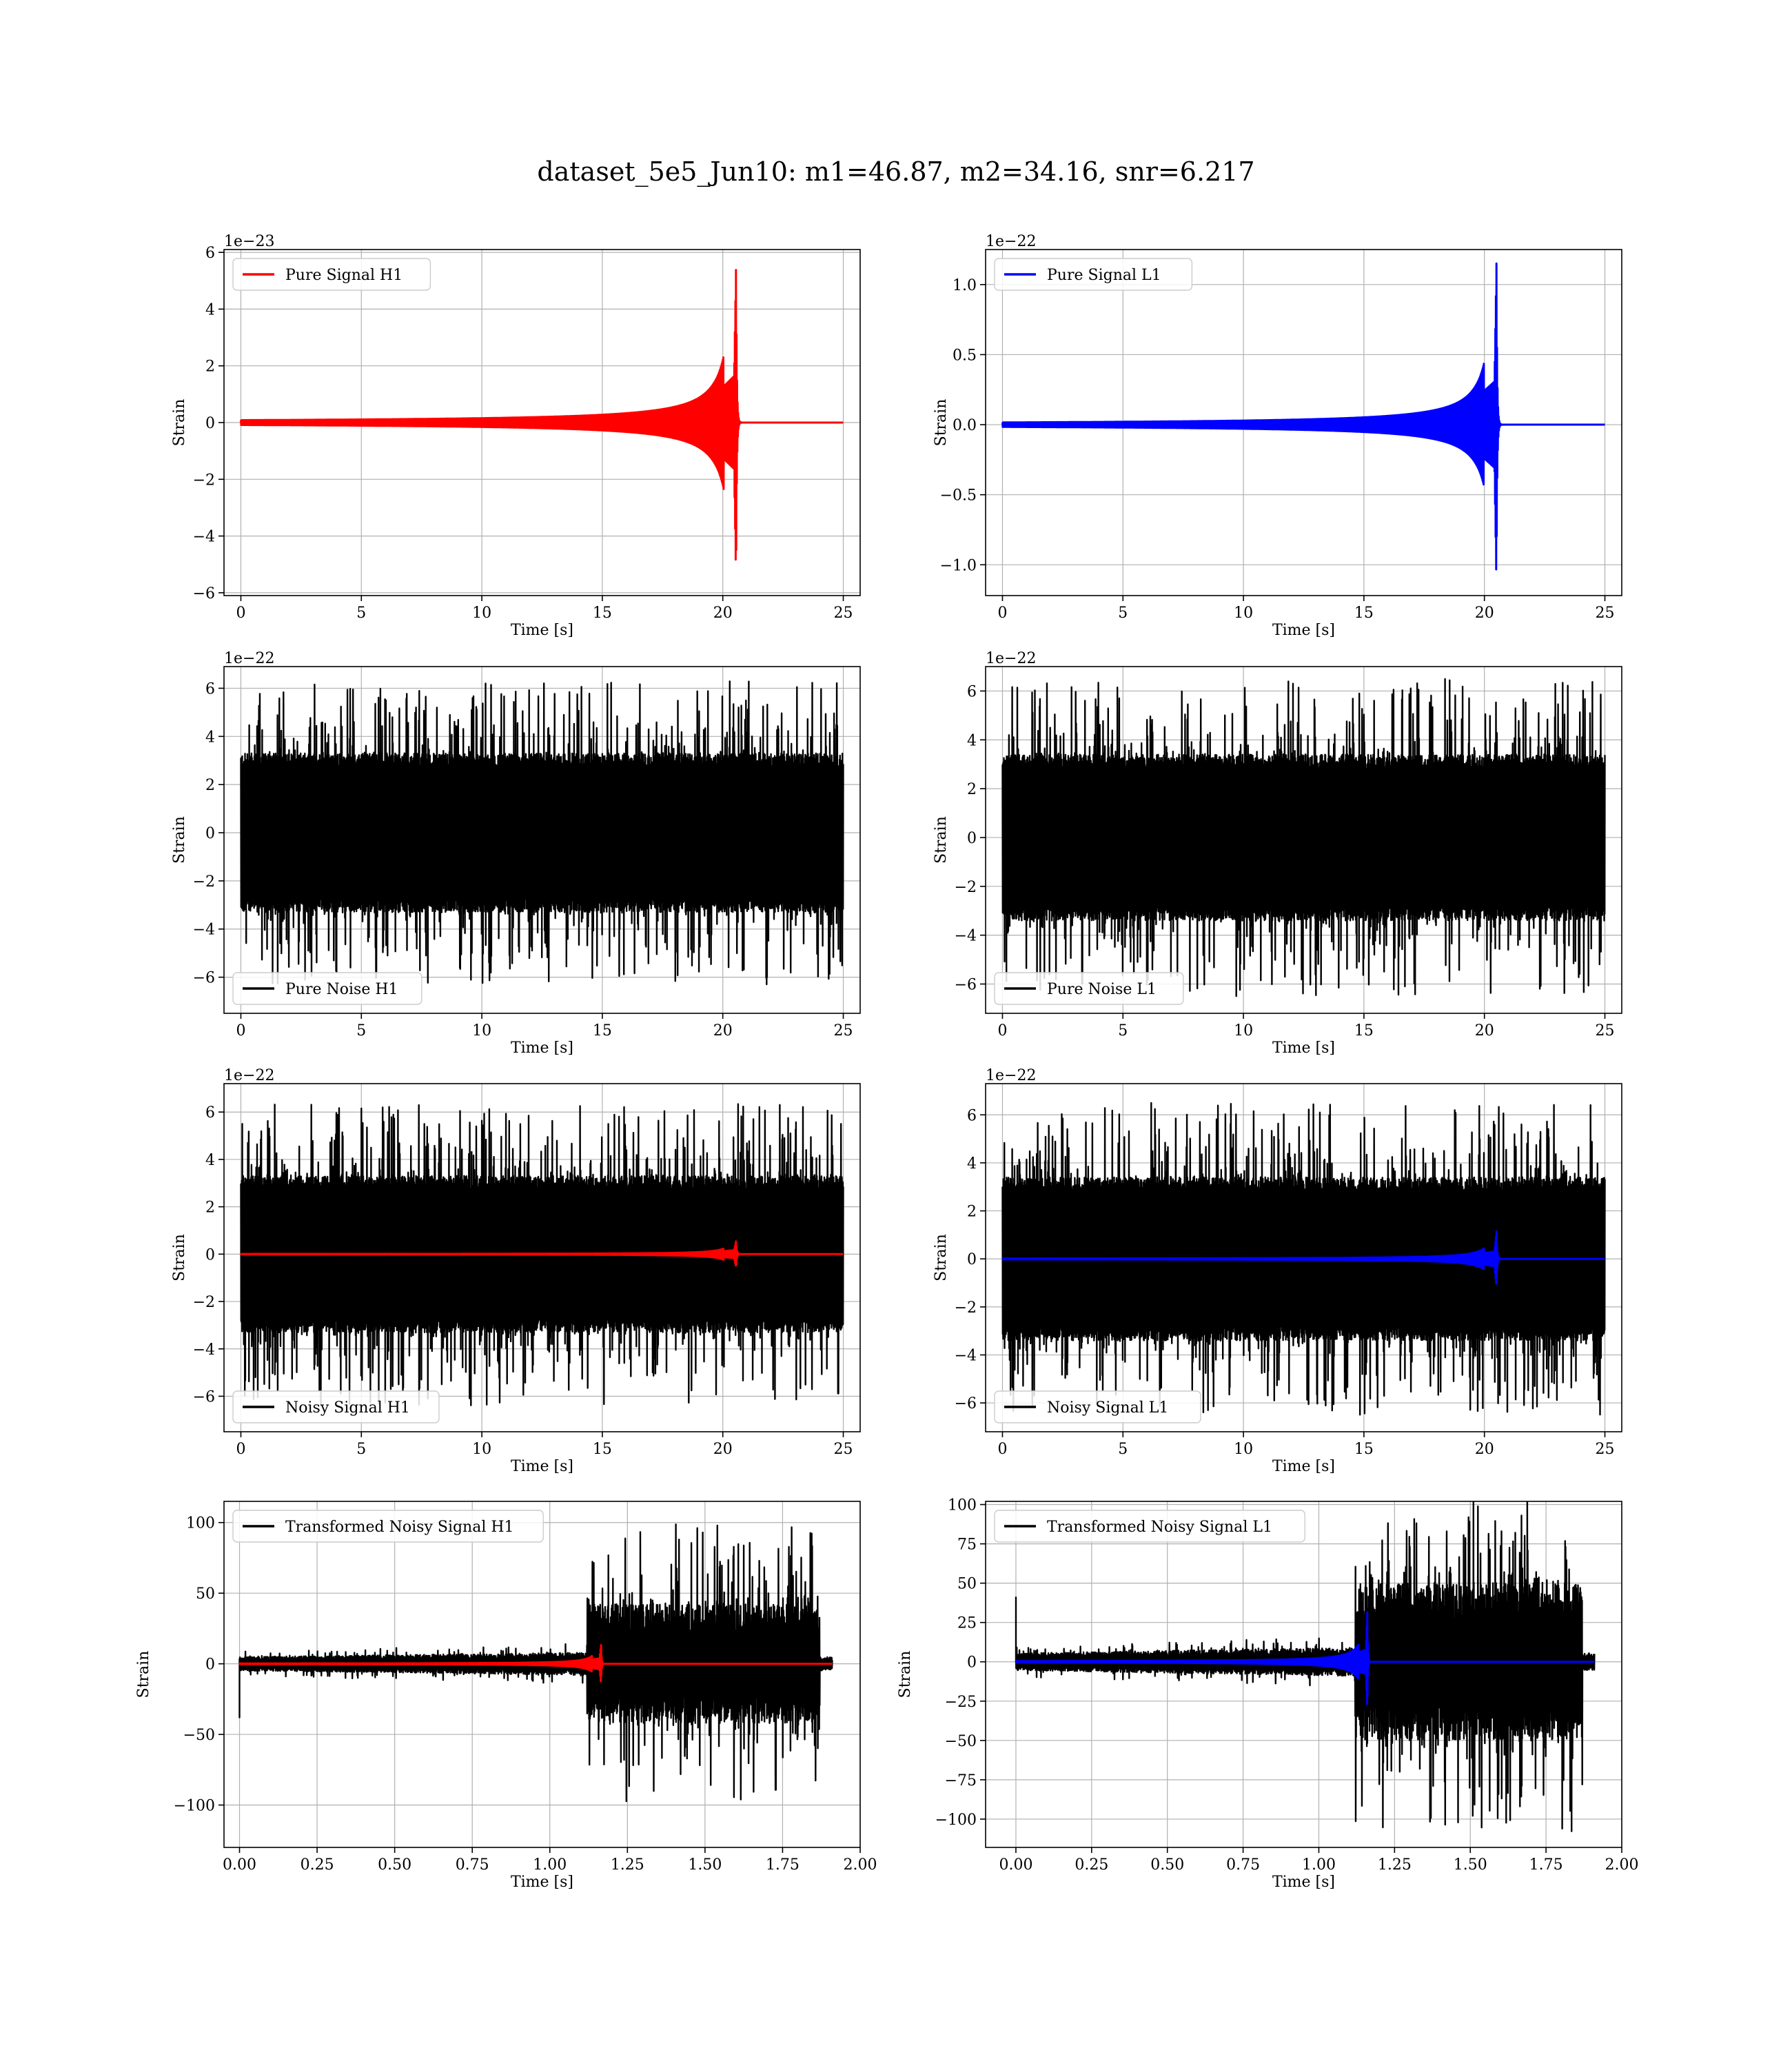 This screenshot has height=2068, width=1792. I want to click on y-tick-label: −25, so click(961, 1702).